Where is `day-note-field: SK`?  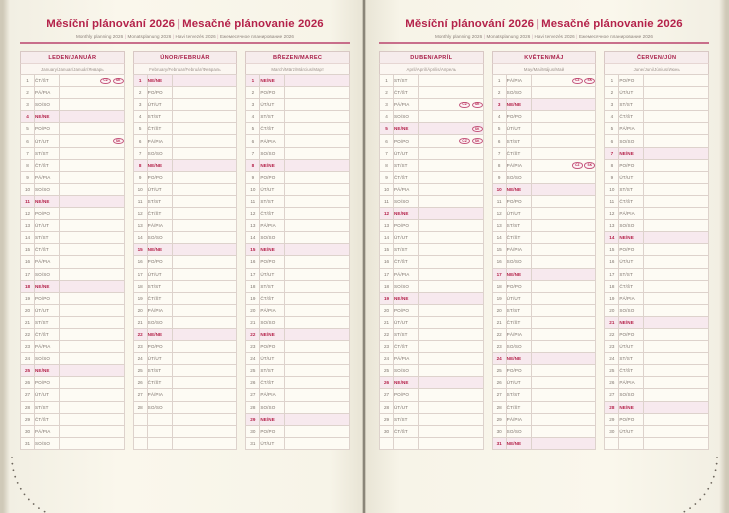 day-note-field: SK is located at coordinates (451, 129).